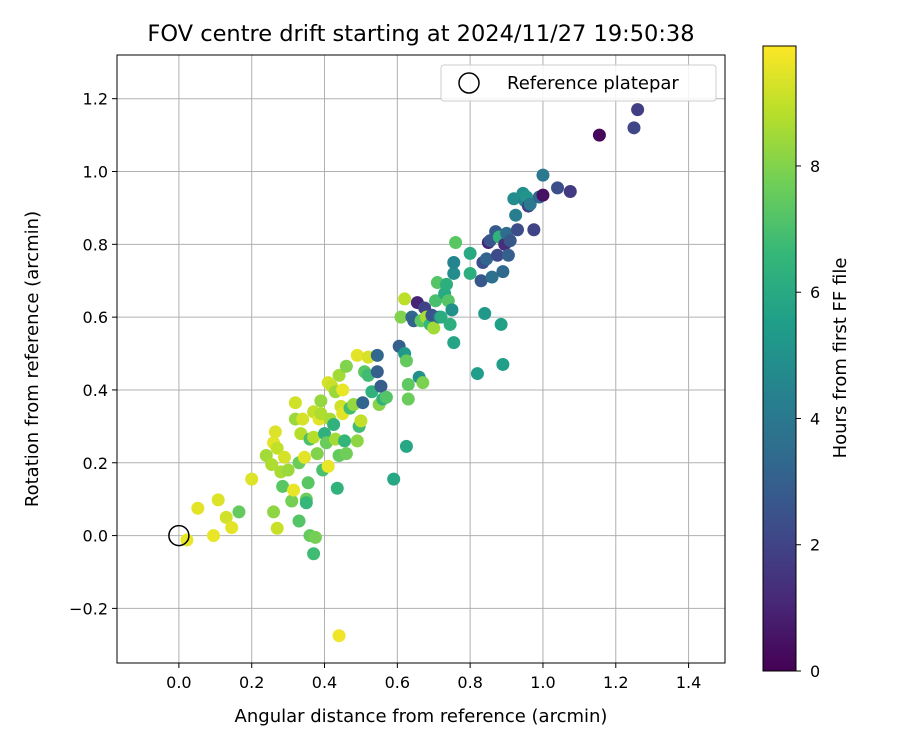 This screenshot has height=750, width=900. I want to click on x-tick-label: 0.0, so click(178, 682).